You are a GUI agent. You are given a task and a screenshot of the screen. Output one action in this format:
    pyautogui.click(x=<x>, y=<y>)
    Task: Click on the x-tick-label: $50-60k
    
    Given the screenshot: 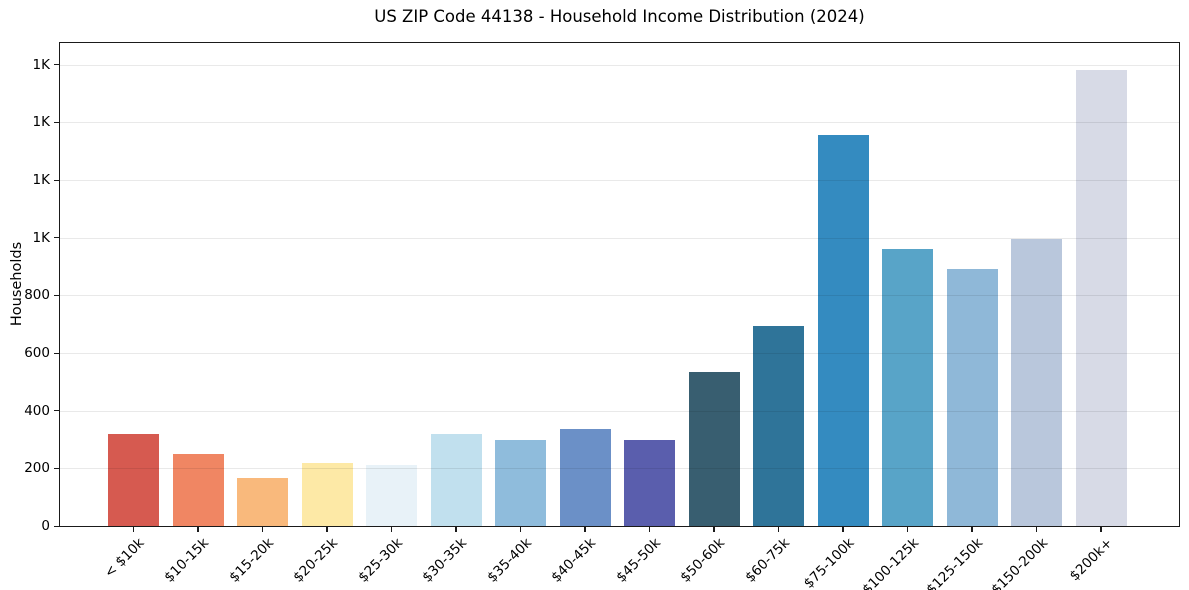 What is the action you would take?
    pyautogui.click(x=703, y=560)
    